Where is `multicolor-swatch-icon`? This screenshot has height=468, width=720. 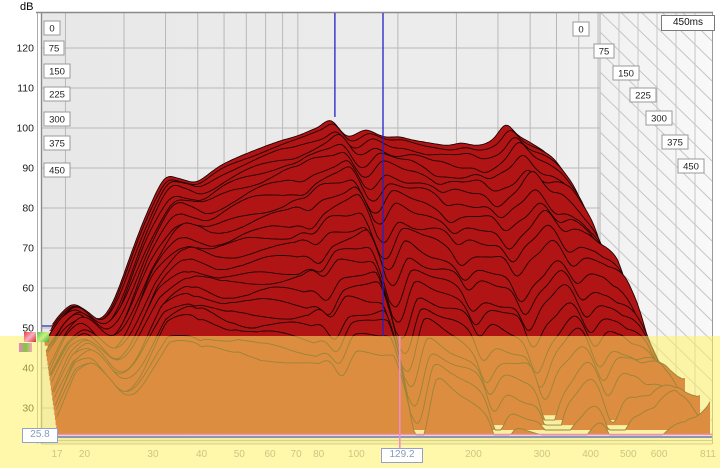
multicolor-swatch-icon is located at coordinates (25, 347).